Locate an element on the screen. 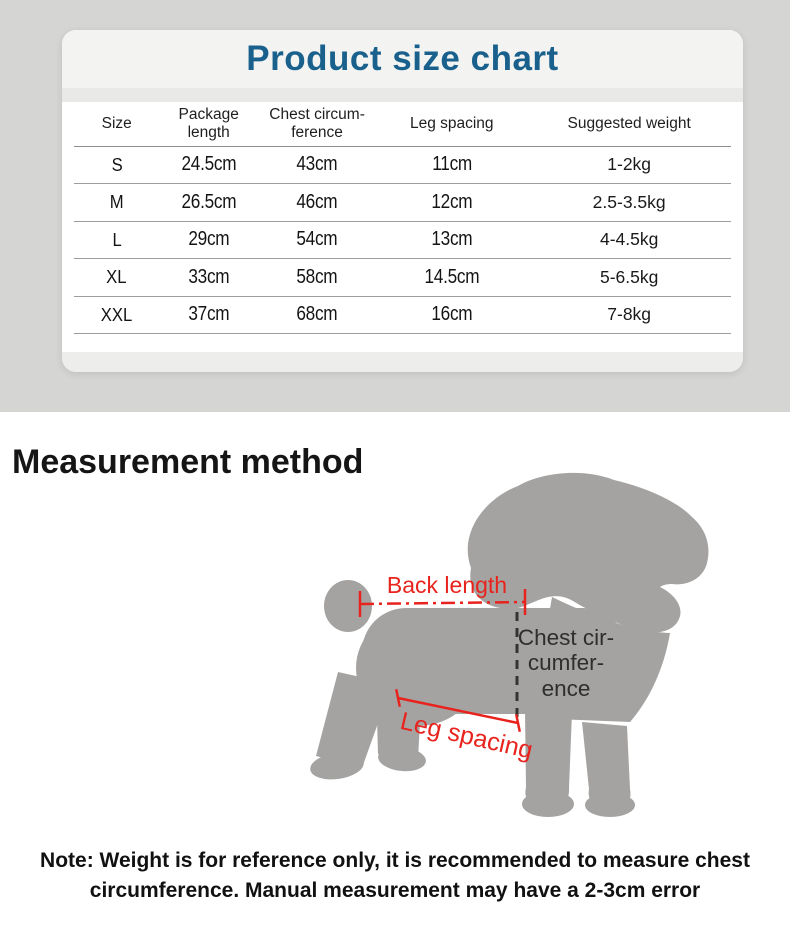  cell-leg-spacing: 12cm is located at coordinates (452, 202).